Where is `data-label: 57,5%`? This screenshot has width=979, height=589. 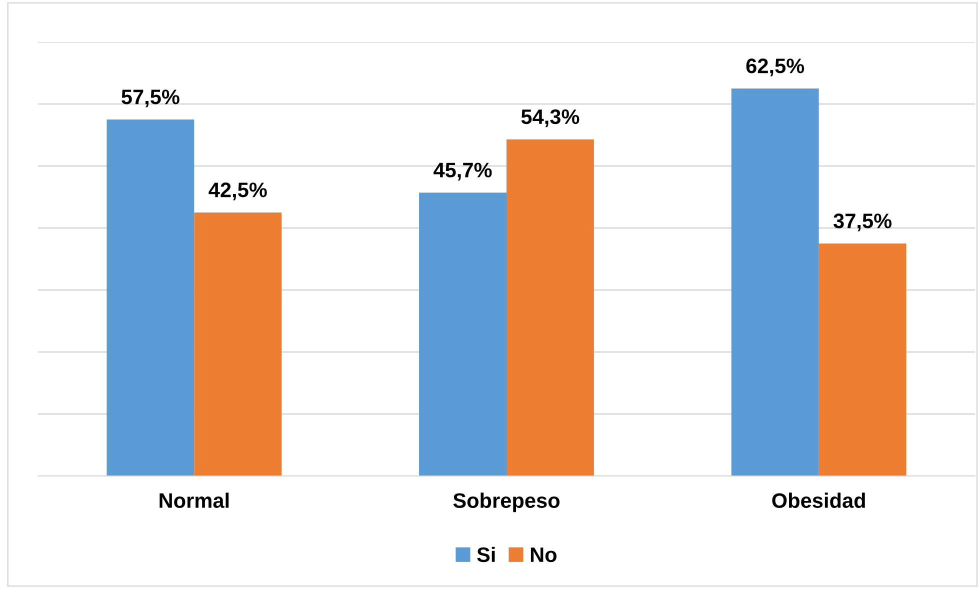
data-label: 57,5% is located at coordinates (151, 99).